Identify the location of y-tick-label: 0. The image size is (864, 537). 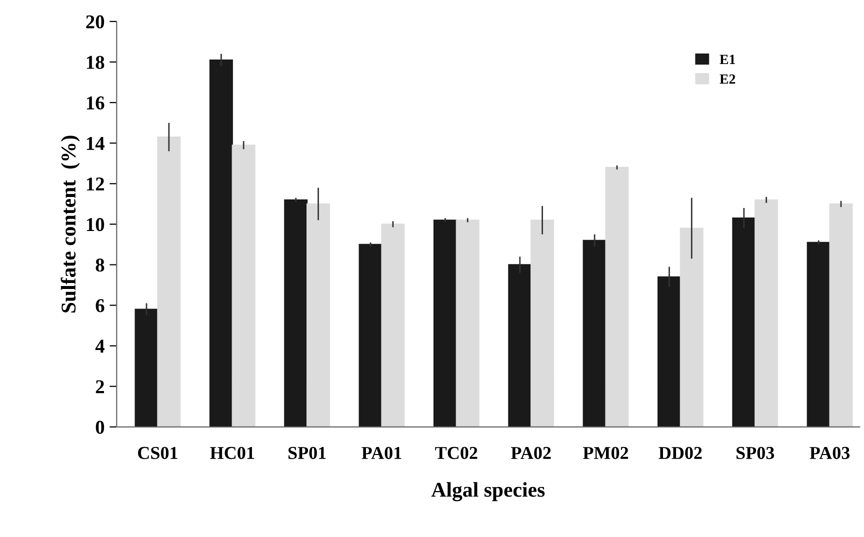
(100, 427).